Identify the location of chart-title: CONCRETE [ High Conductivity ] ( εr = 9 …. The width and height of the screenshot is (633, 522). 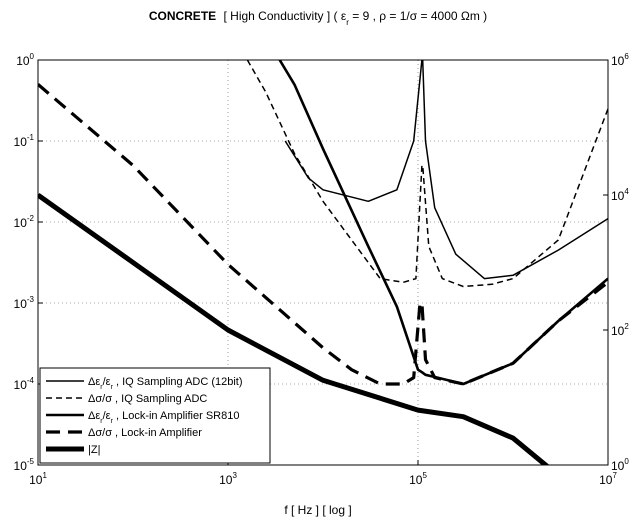
(318, 18).